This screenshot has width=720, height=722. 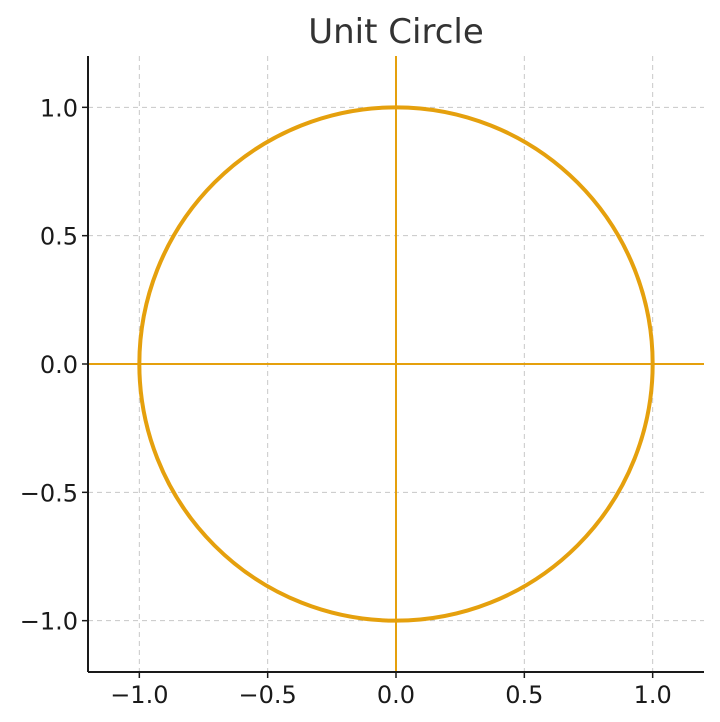 What do you see at coordinates (268, 695) in the screenshot?
I see `x-tick-label-1: −0.5` at bounding box center [268, 695].